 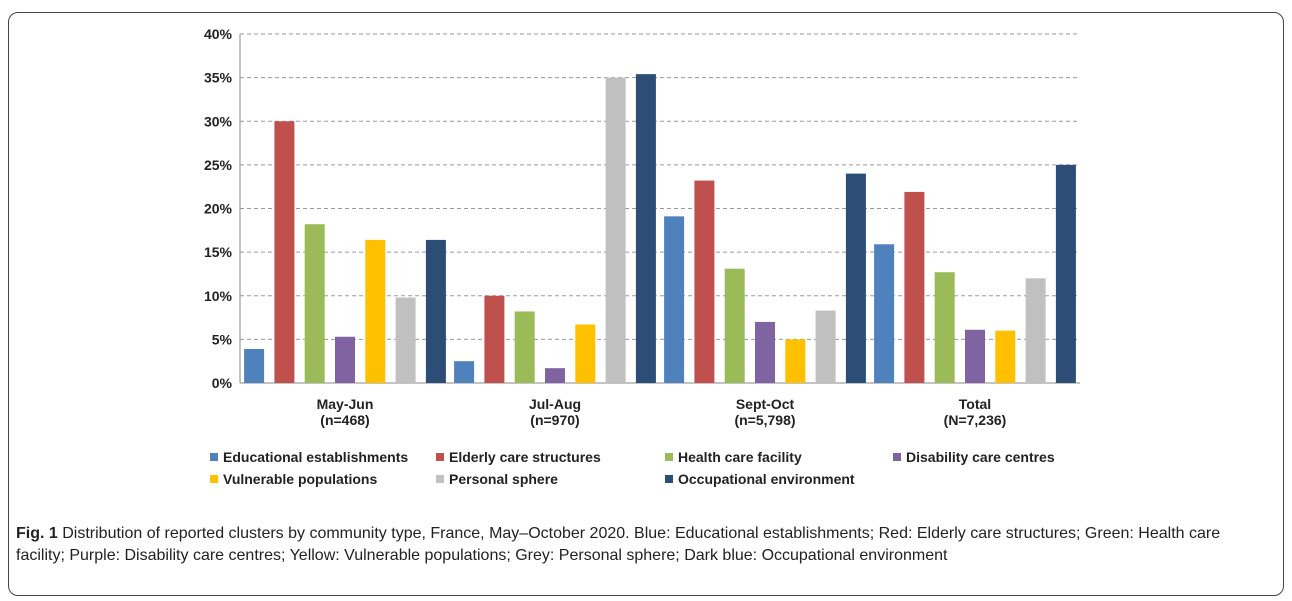 I want to click on x-category-label: (n=970), so click(x=554, y=420).